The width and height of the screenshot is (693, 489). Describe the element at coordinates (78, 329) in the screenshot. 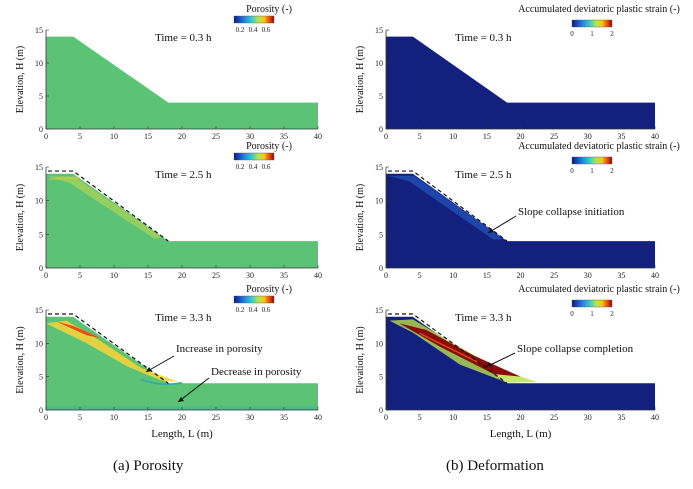

I see `porosity-high-zone` at that location.